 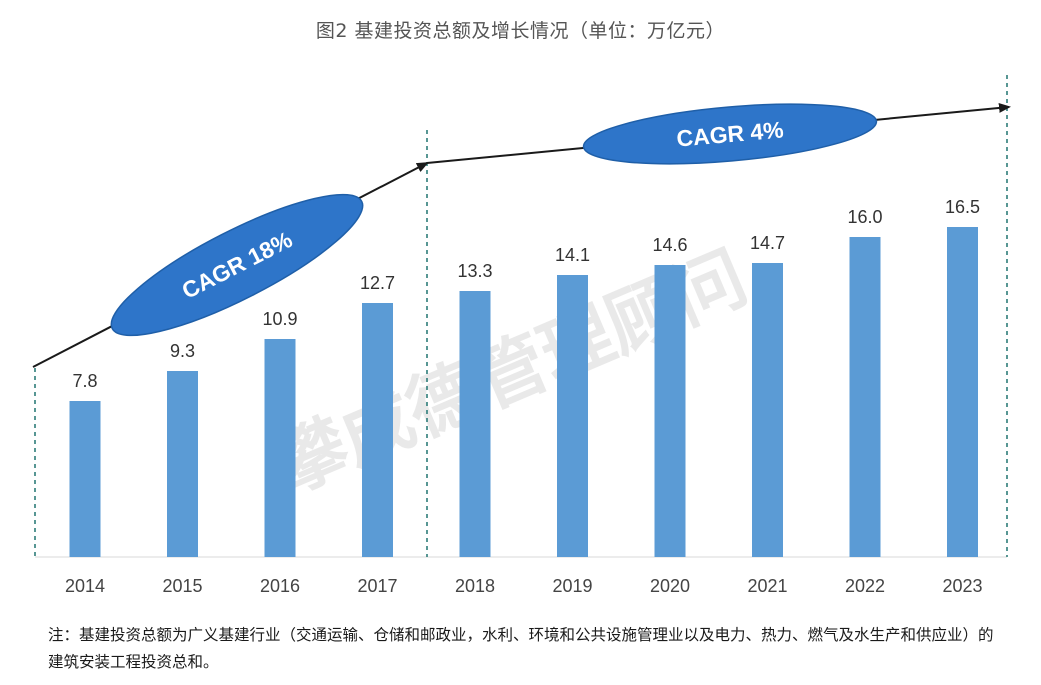 What do you see at coordinates (475, 586) in the screenshot?
I see `x-tick-label-2018: 2018` at bounding box center [475, 586].